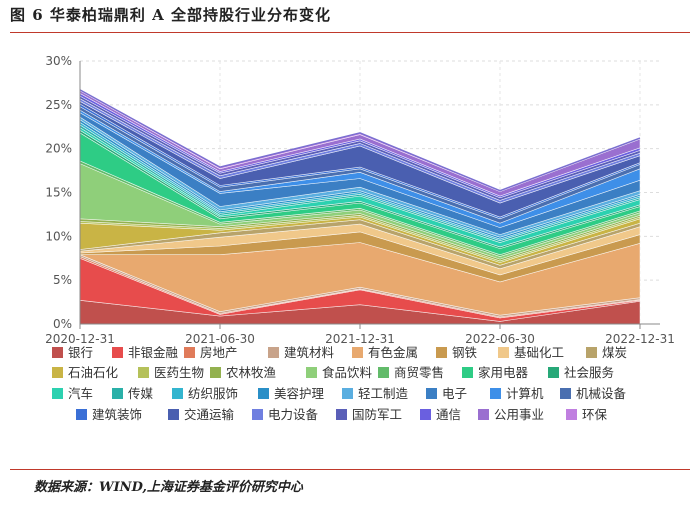 This screenshot has width=700, height=506. I want to click on legend-item: 电子, so click(446, 393).